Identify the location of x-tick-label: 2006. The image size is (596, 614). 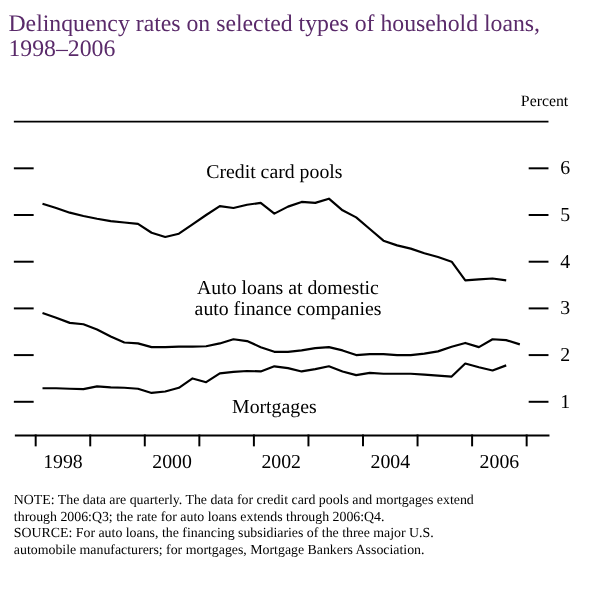
(499, 463).